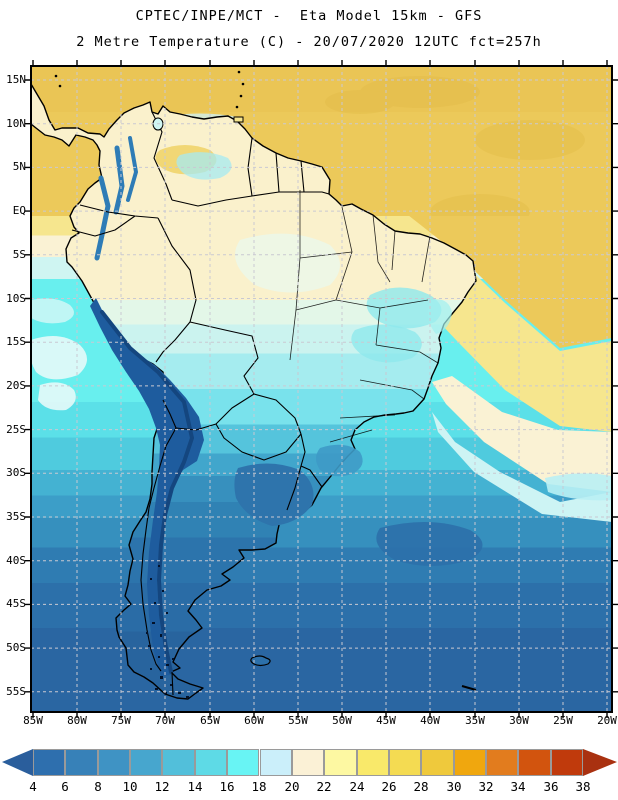 The height and width of the screenshot is (800, 618). Describe the element at coordinates (389, 786) in the screenshot. I see `colorbar-tick: 26` at that location.